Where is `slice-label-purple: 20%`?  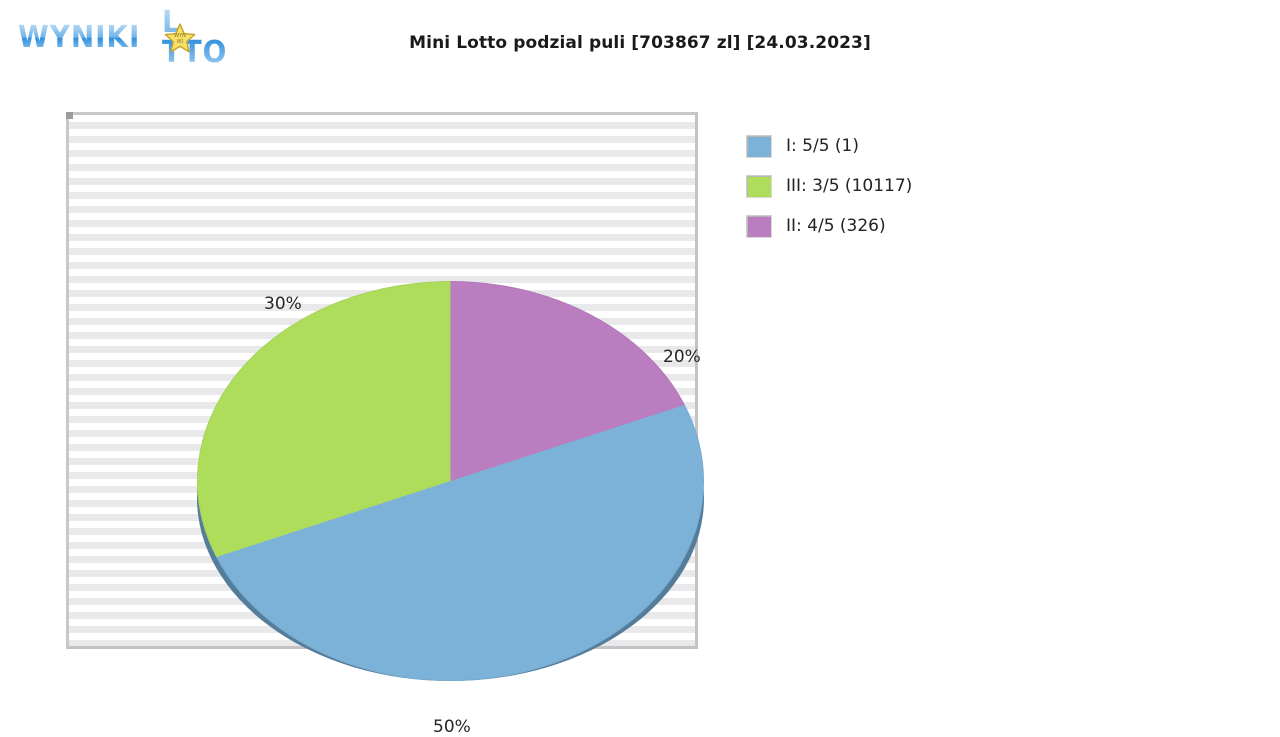
slice-label-purple: 20% is located at coordinates (682, 357).